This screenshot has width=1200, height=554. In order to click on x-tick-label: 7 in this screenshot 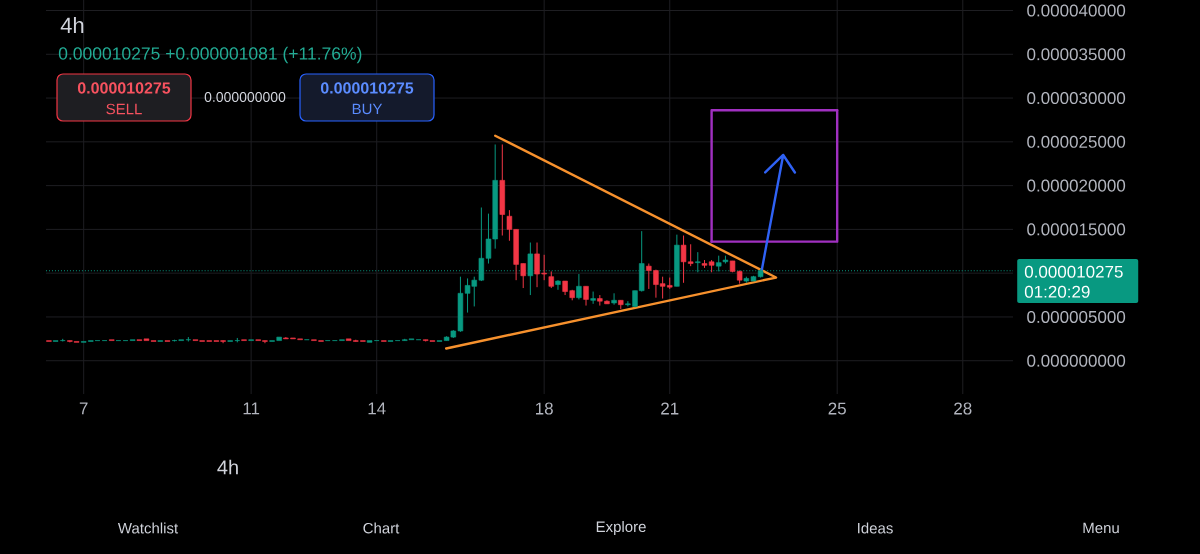, I will do `click(83, 408)`.